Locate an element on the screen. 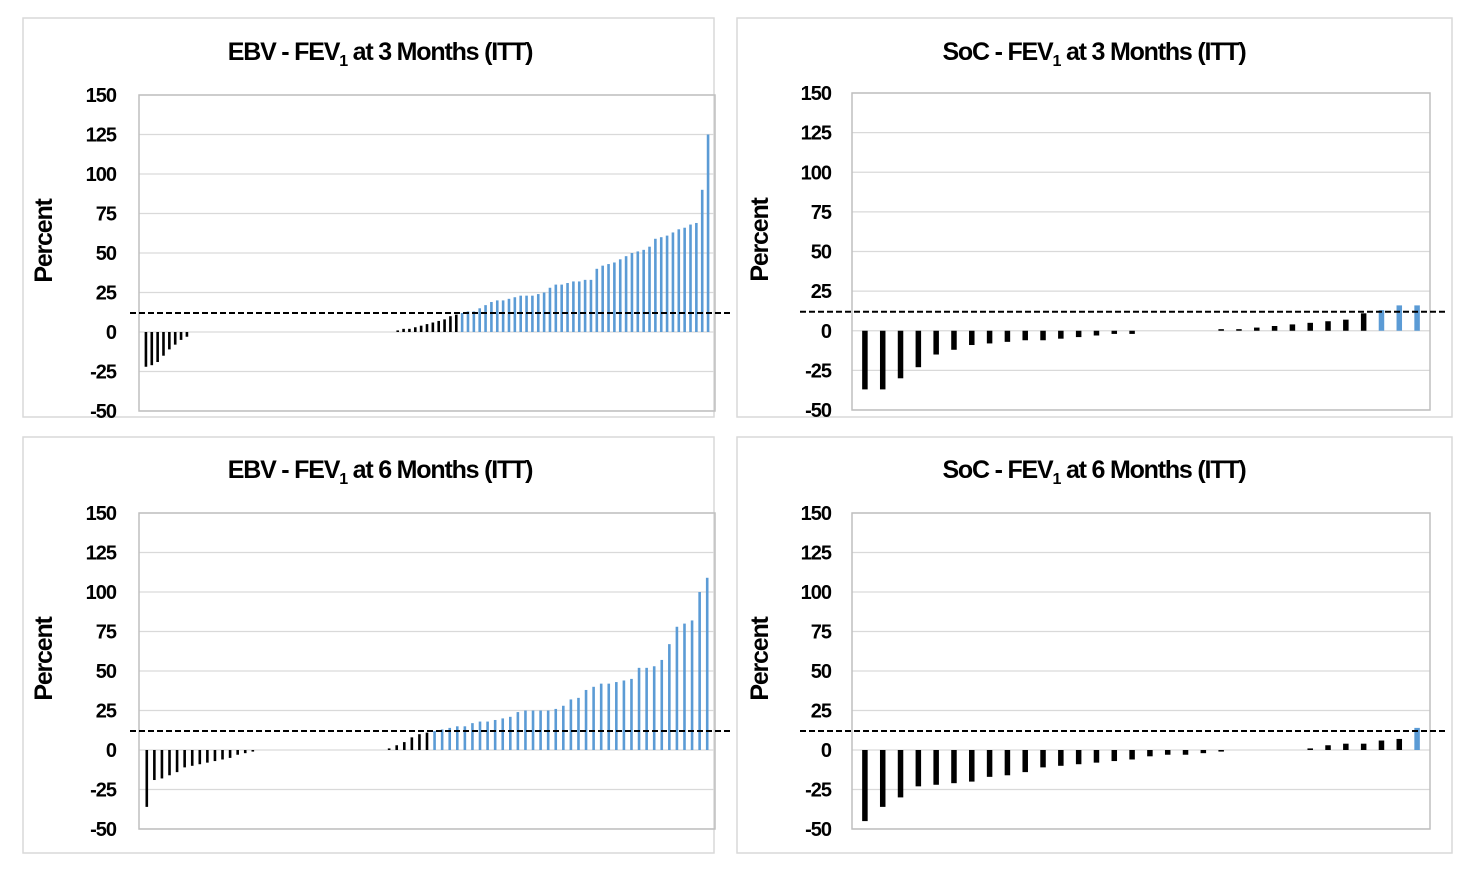  y-tick-label: -50 is located at coordinates (818, 411).